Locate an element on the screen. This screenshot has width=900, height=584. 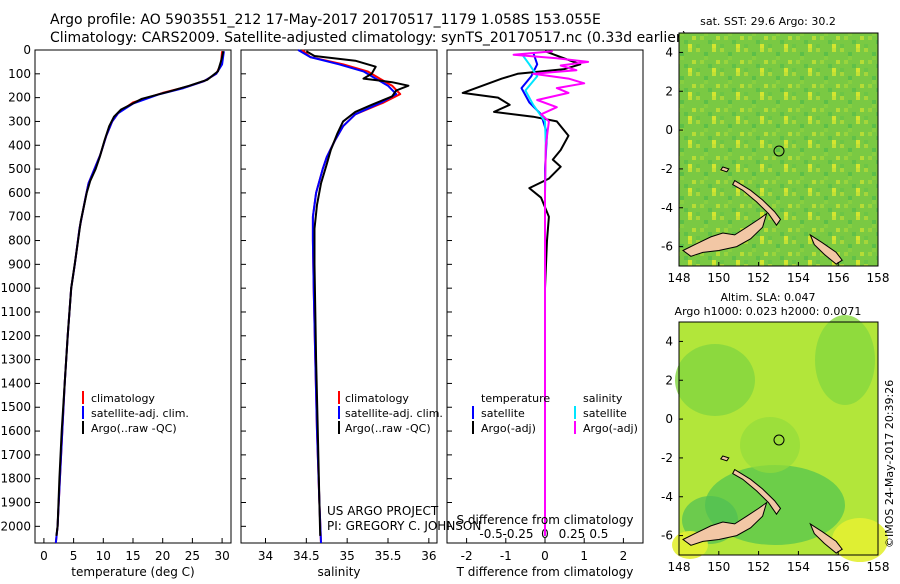
x-tick-label: 5 is located at coordinates (74, 556).